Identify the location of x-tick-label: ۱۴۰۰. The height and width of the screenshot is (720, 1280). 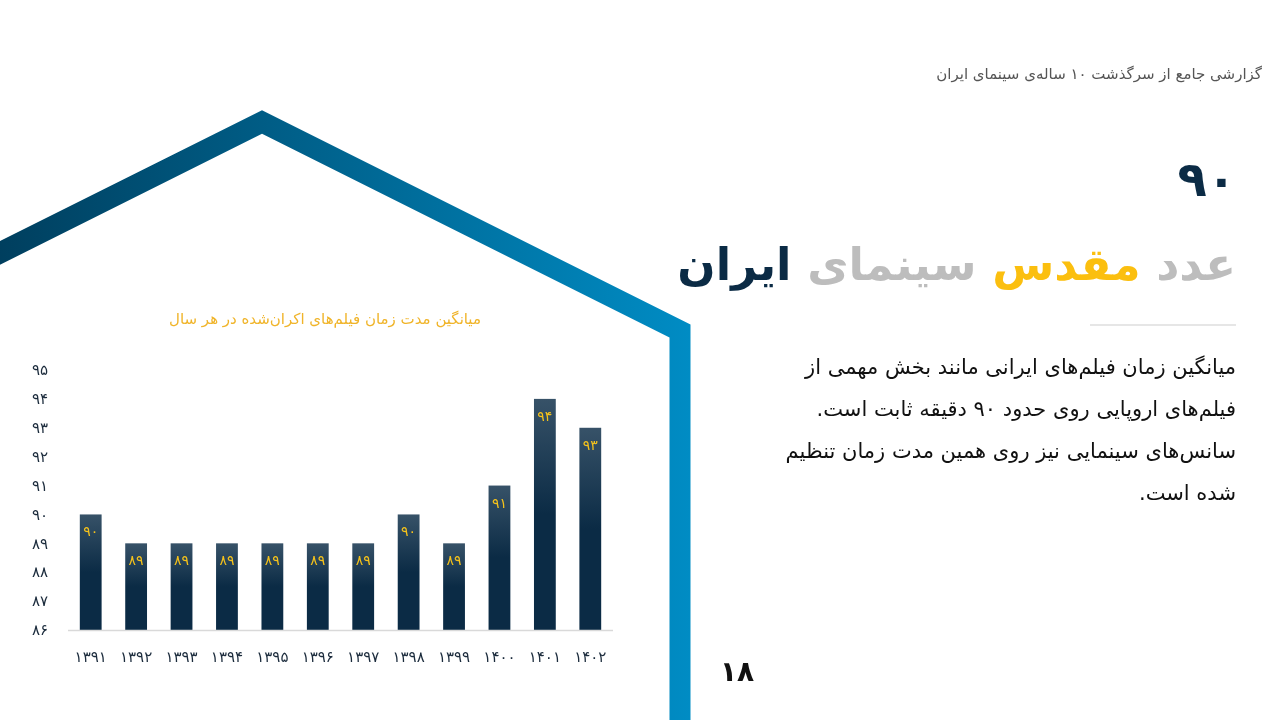
(499, 657).